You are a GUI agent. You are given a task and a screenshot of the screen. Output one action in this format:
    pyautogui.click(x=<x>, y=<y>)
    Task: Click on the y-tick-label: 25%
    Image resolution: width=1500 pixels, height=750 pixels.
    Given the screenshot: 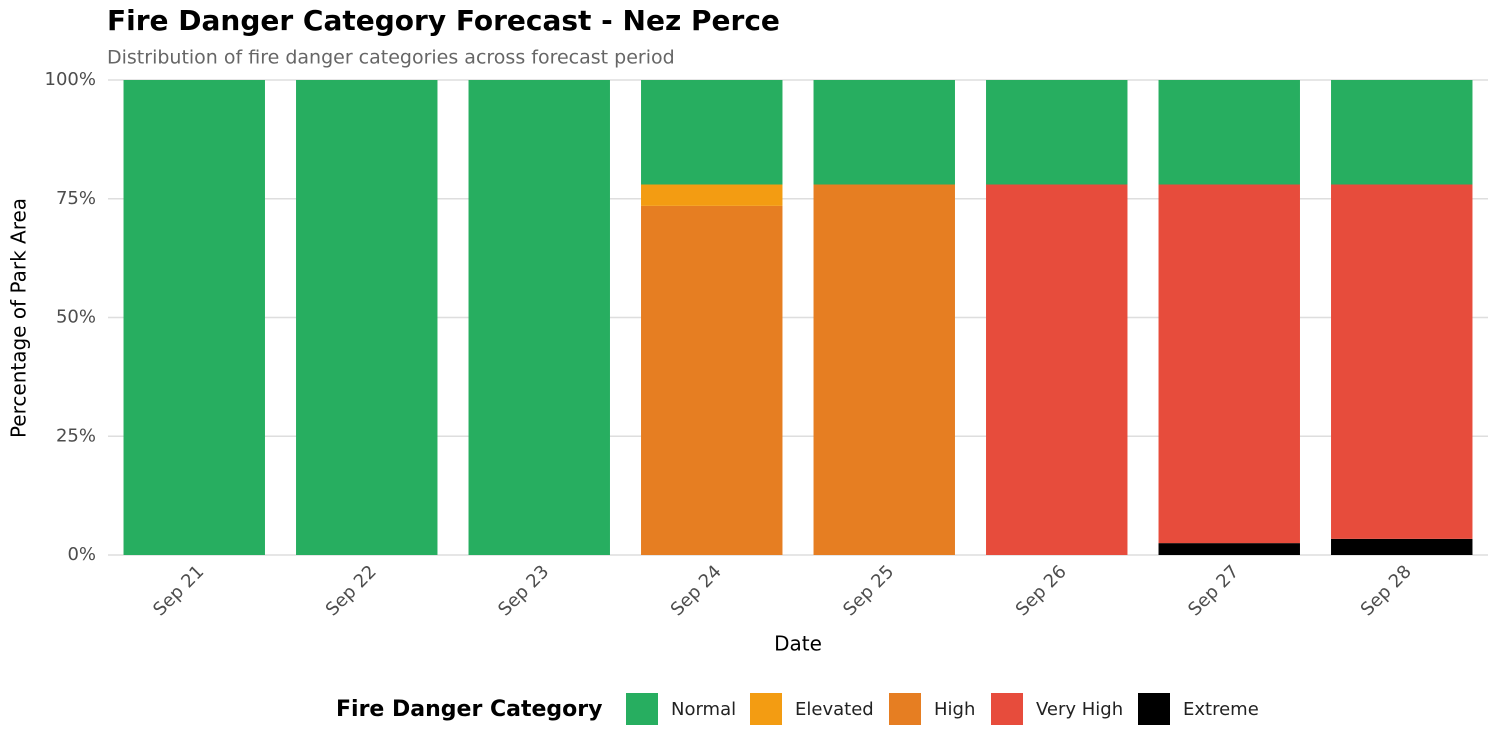 What is the action you would take?
    pyautogui.click(x=76, y=435)
    